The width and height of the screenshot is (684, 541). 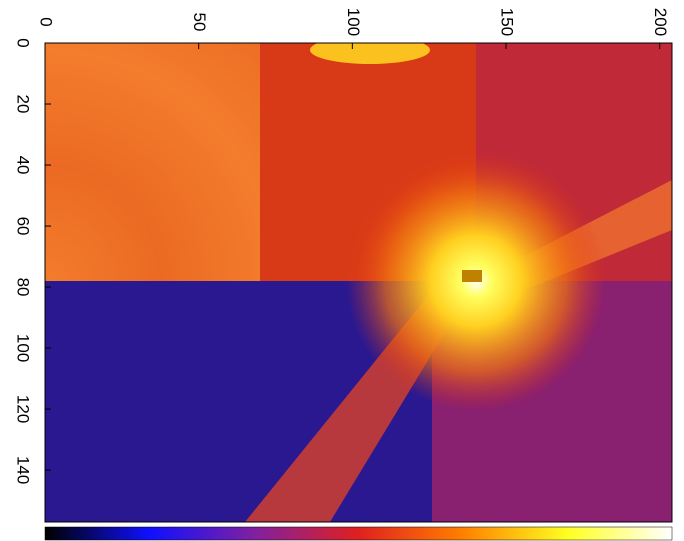 I want to click on y-tick-label: 40, so click(x=23, y=165).